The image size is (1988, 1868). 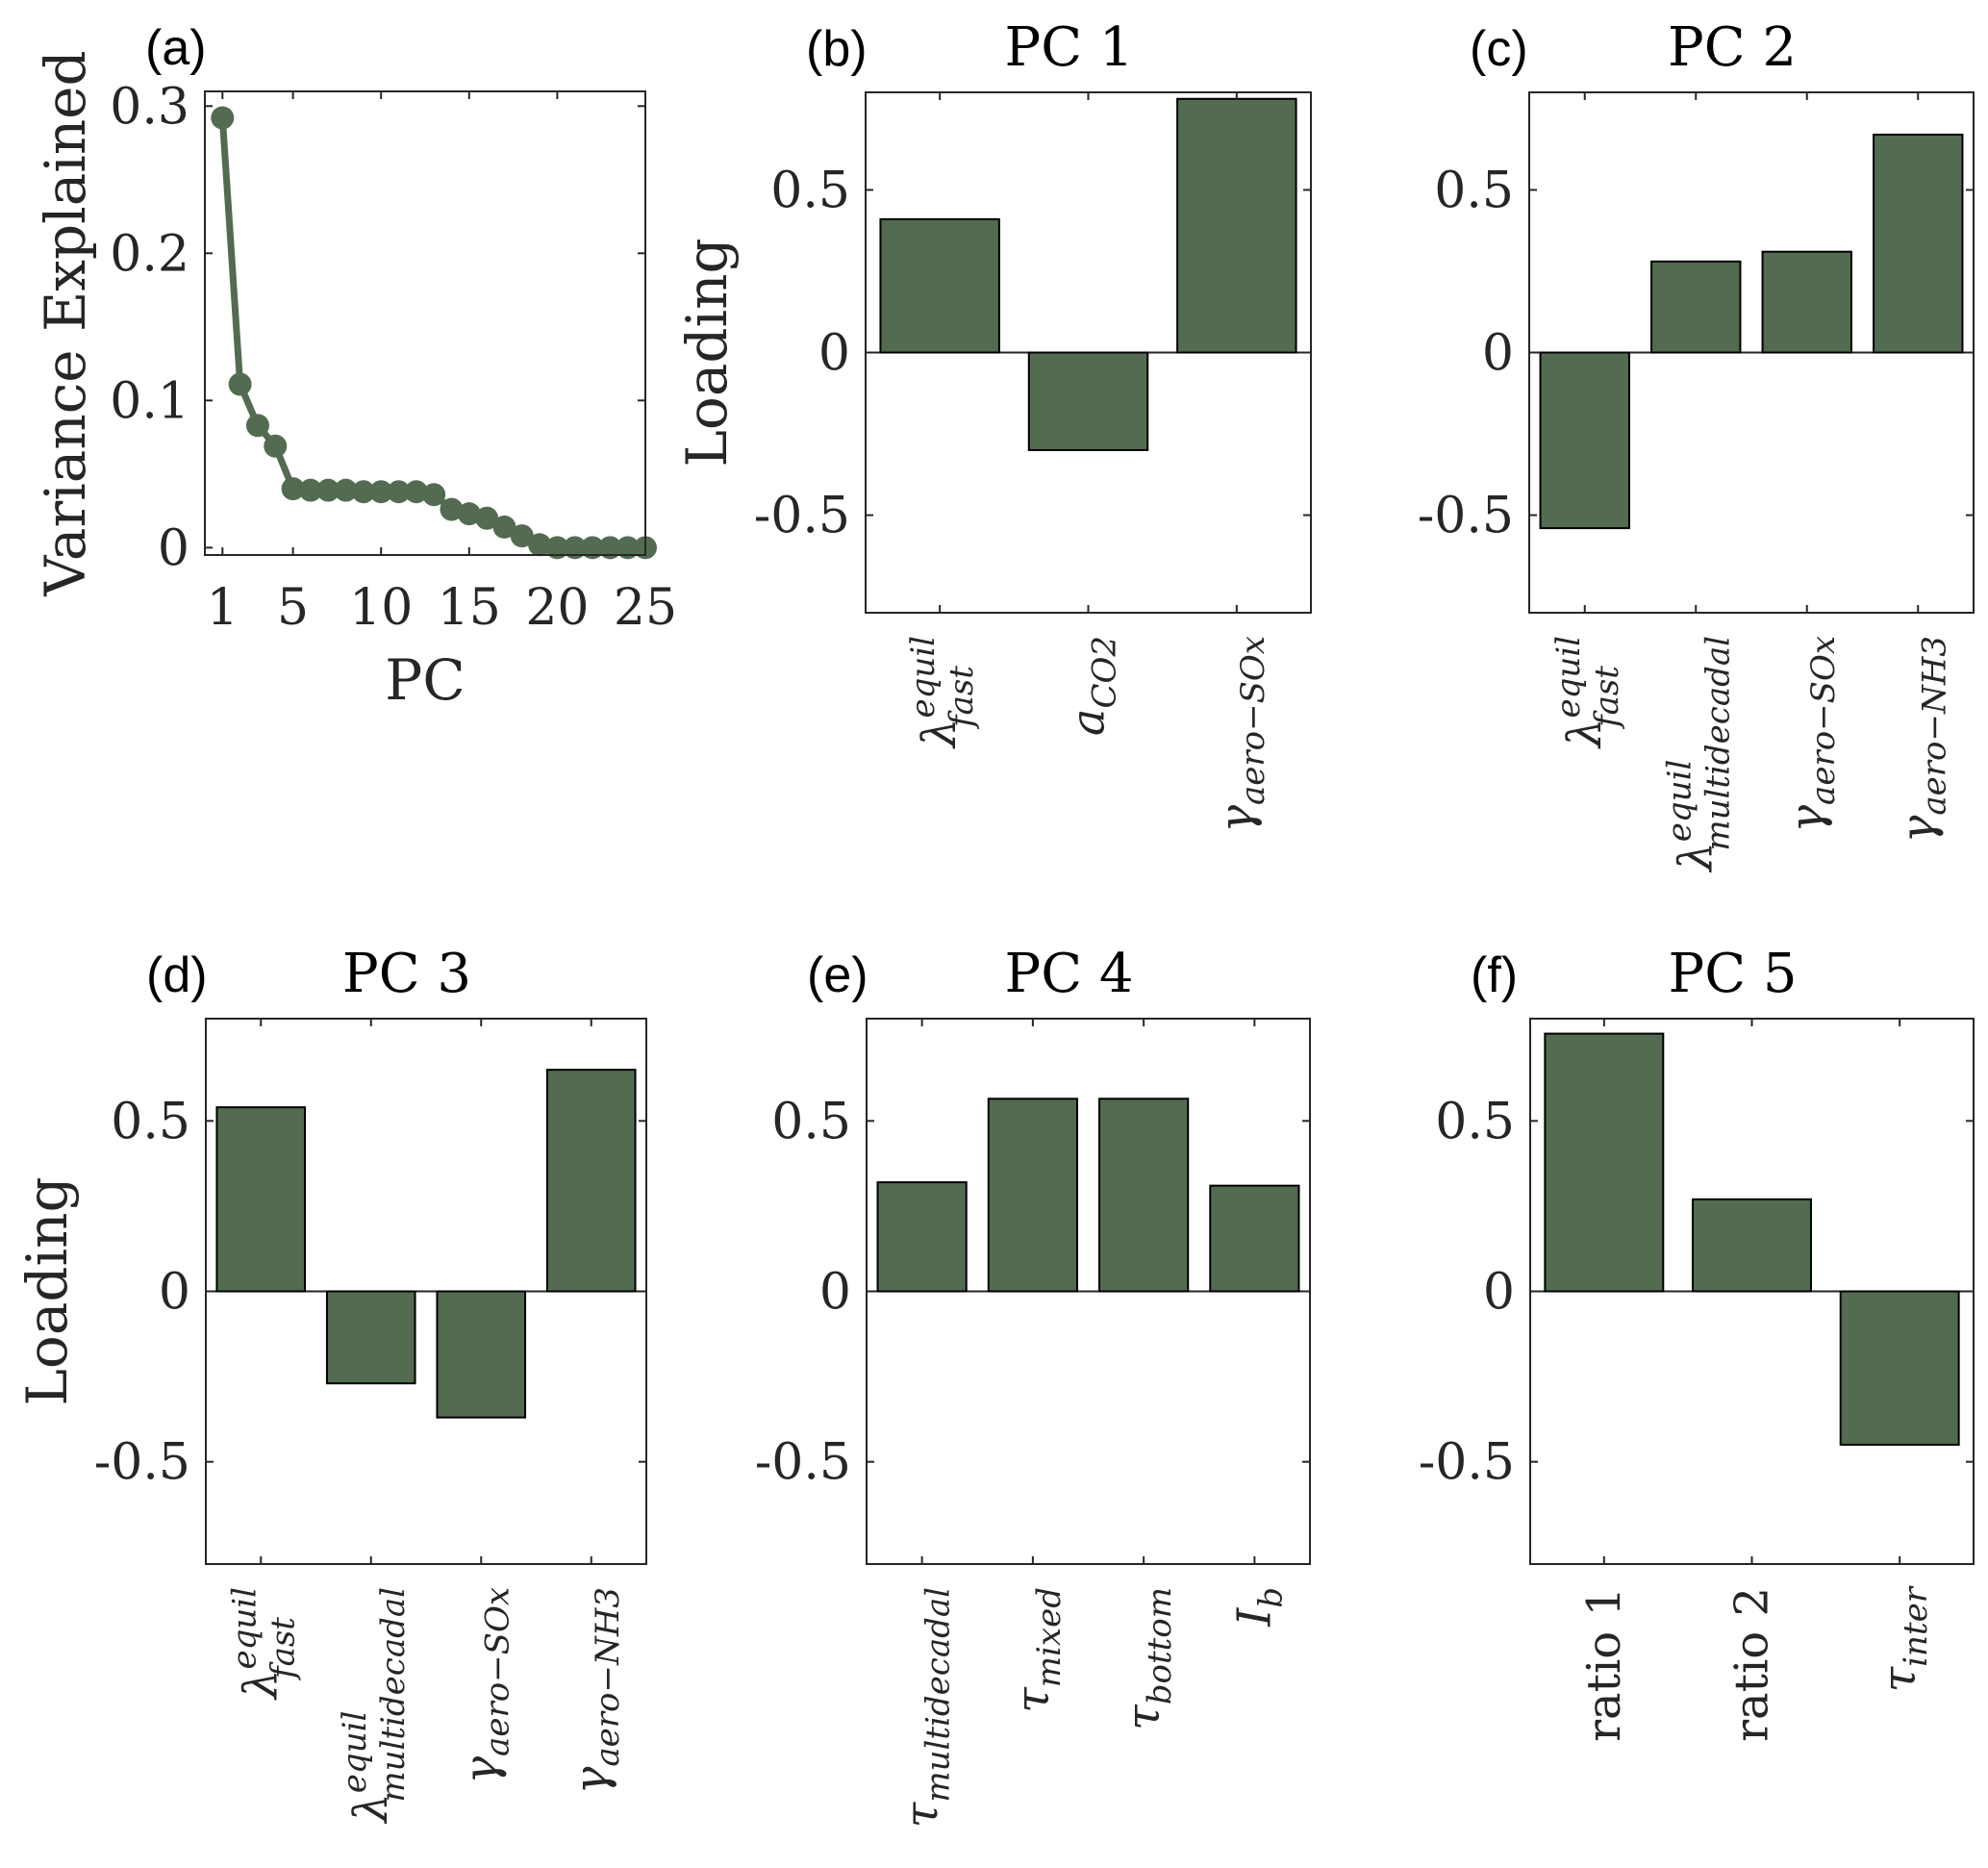 What do you see at coordinates (1732, 48) in the screenshot?
I see `panel-title: PC 2` at bounding box center [1732, 48].